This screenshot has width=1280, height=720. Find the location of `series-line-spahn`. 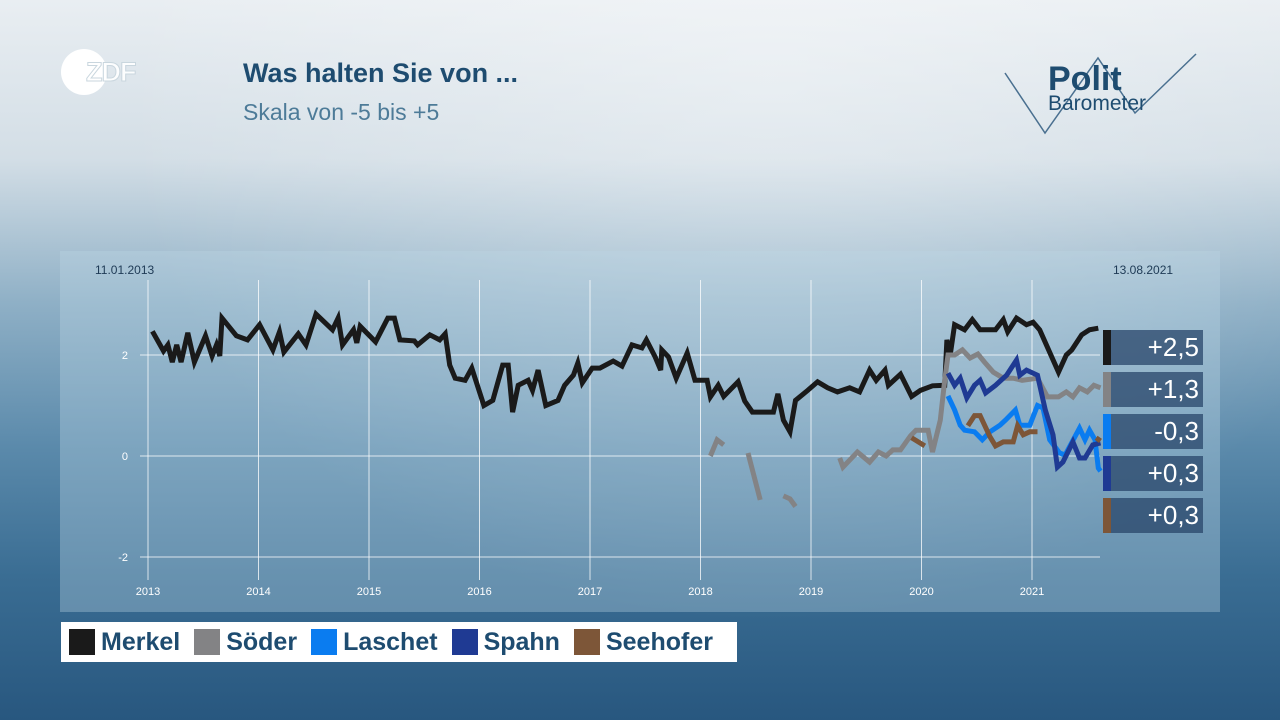

series-line-spahn is located at coordinates (1023, 413).